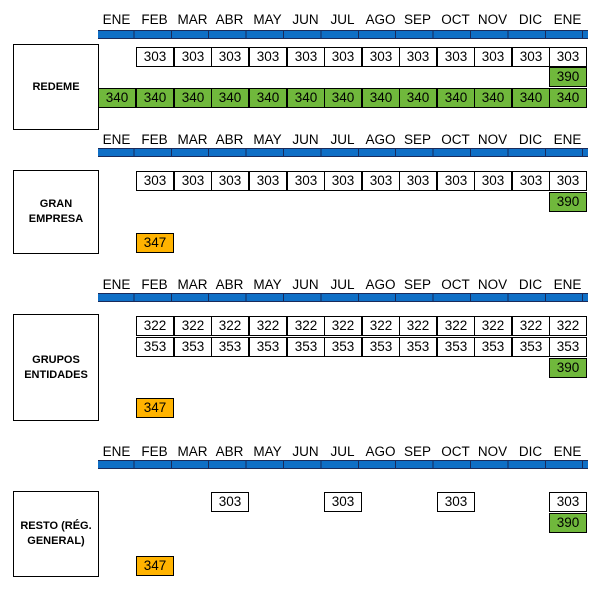 This screenshot has width=597, height=593. Describe the element at coordinates (56, 87) in the screenshot. I see `section-label: REDEME` at that location.